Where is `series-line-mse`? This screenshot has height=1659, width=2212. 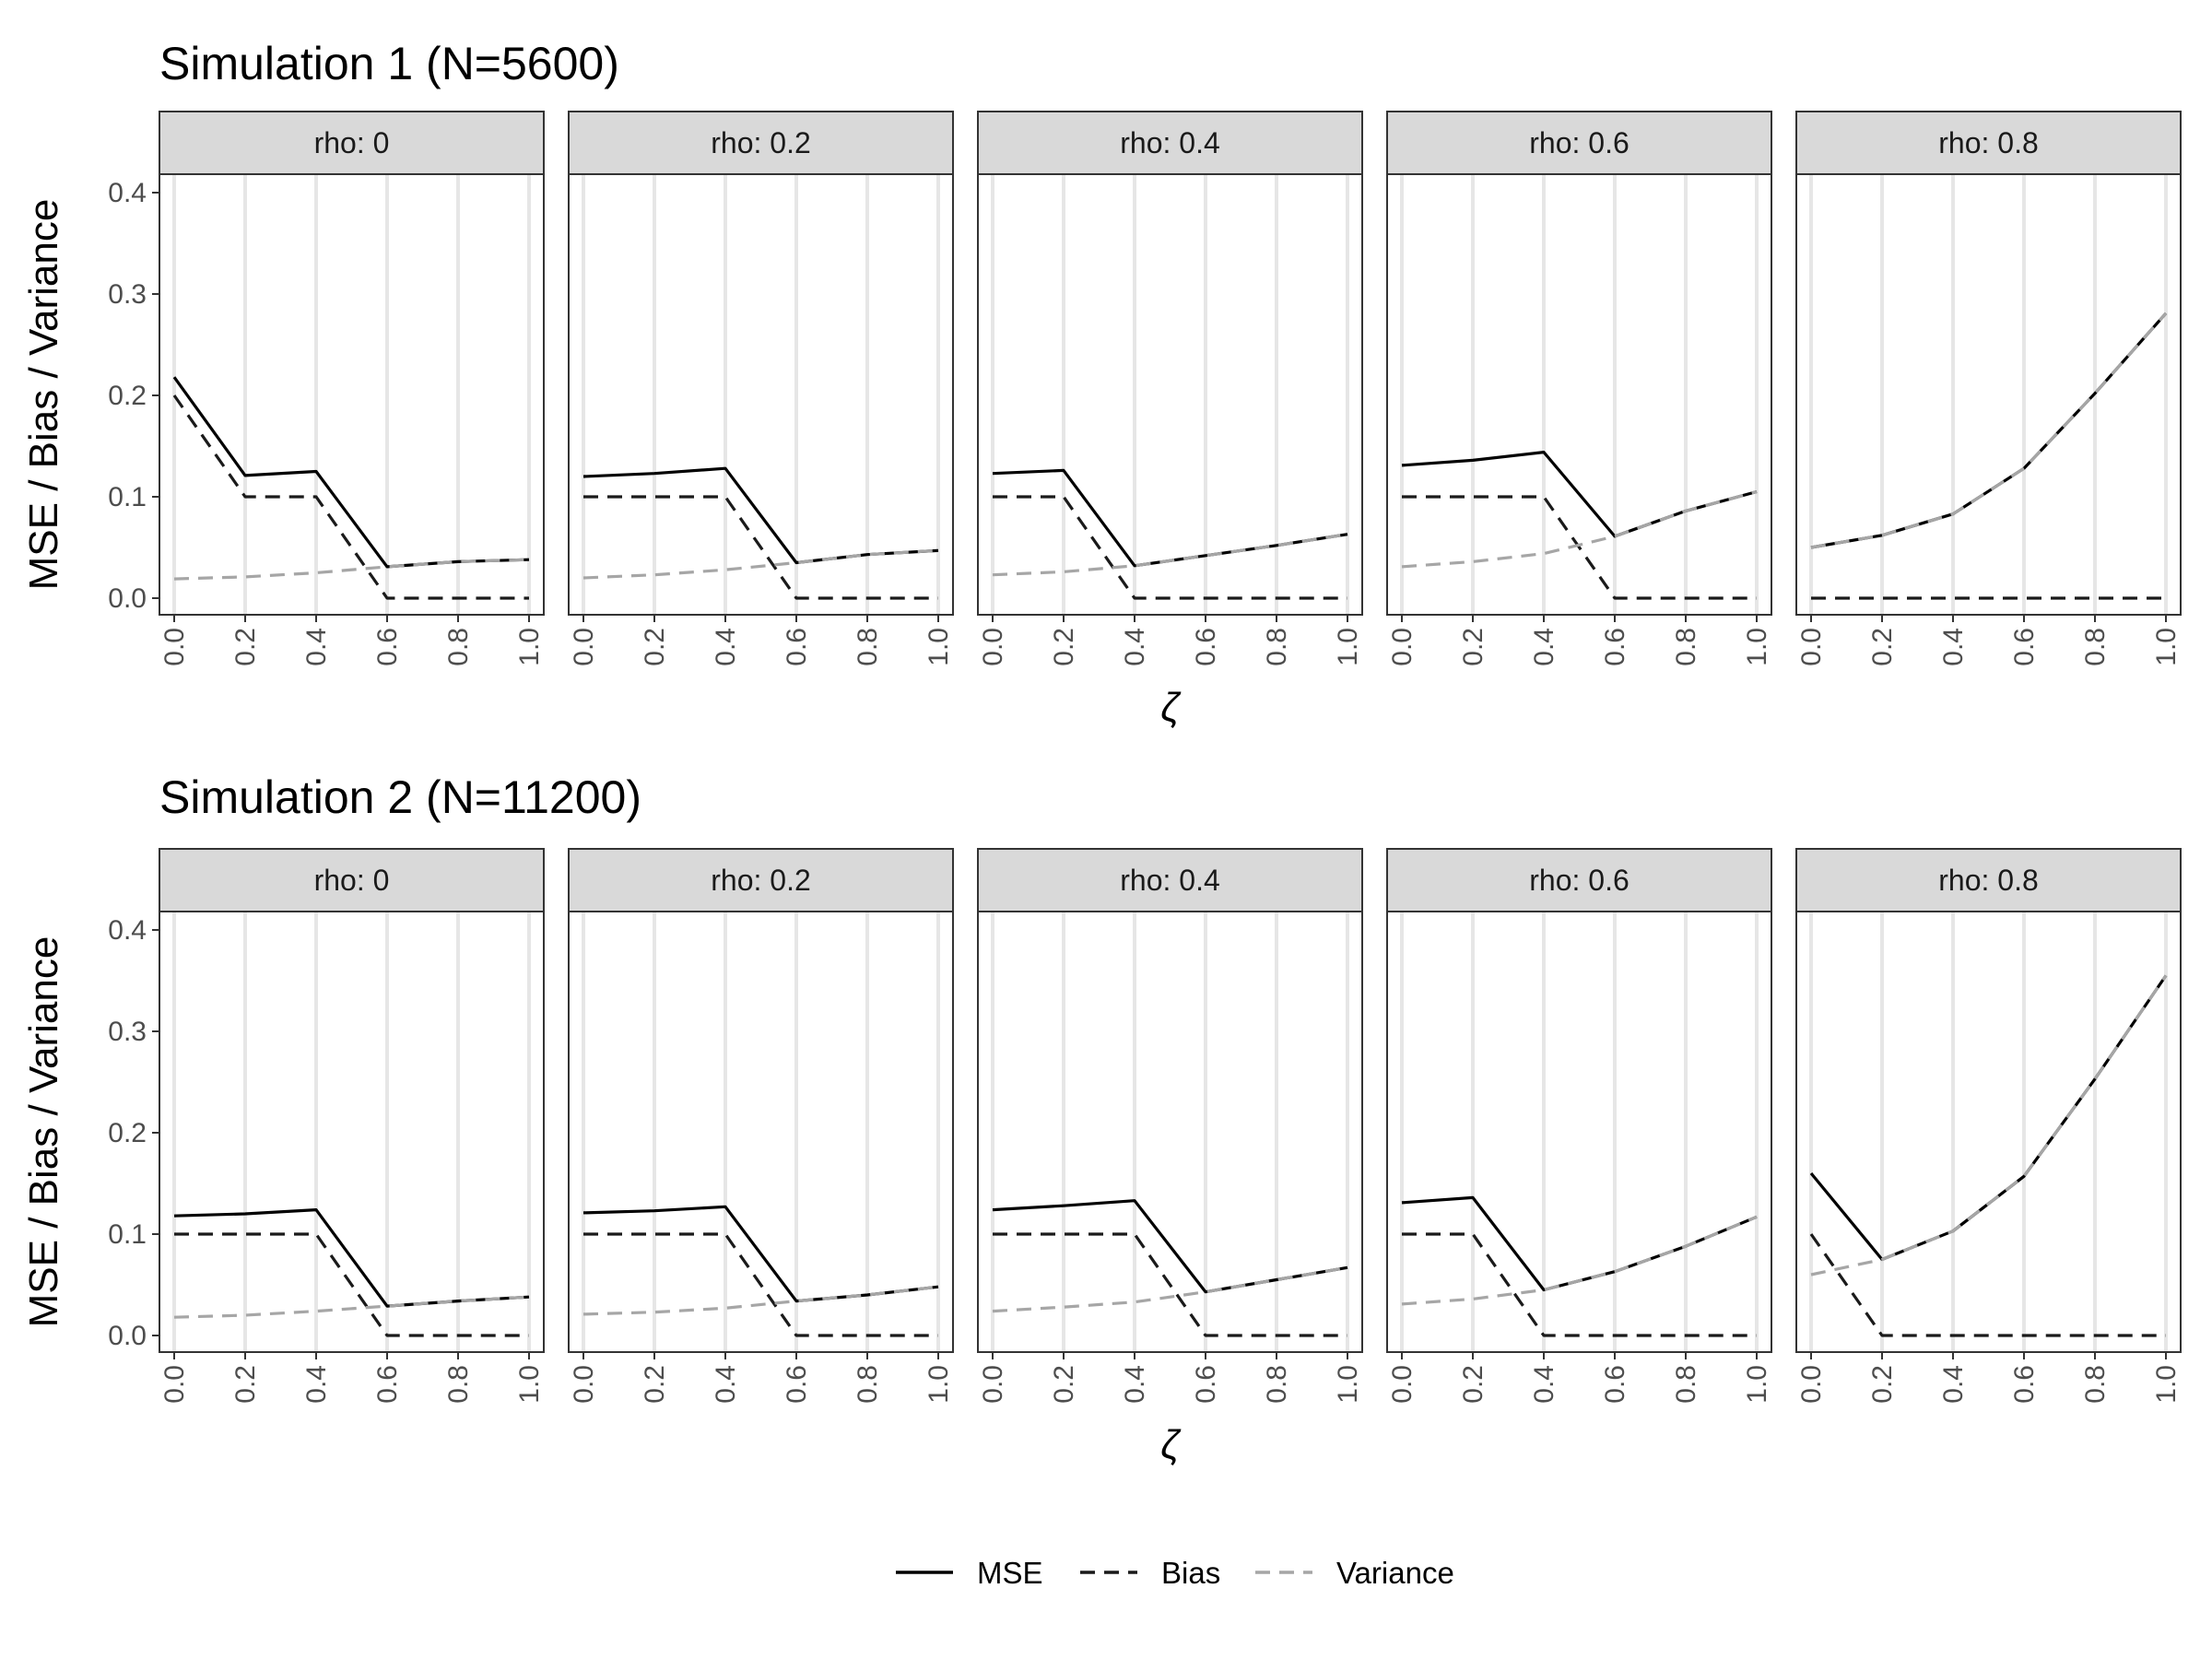
series-line-mse is located at coordinates (1579, 494).